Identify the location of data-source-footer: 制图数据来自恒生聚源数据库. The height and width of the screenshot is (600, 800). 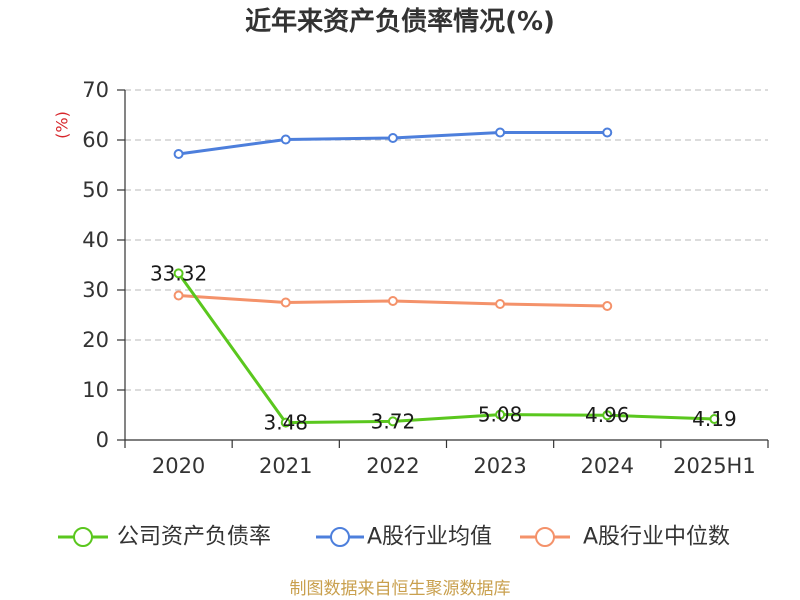
(400, 589).